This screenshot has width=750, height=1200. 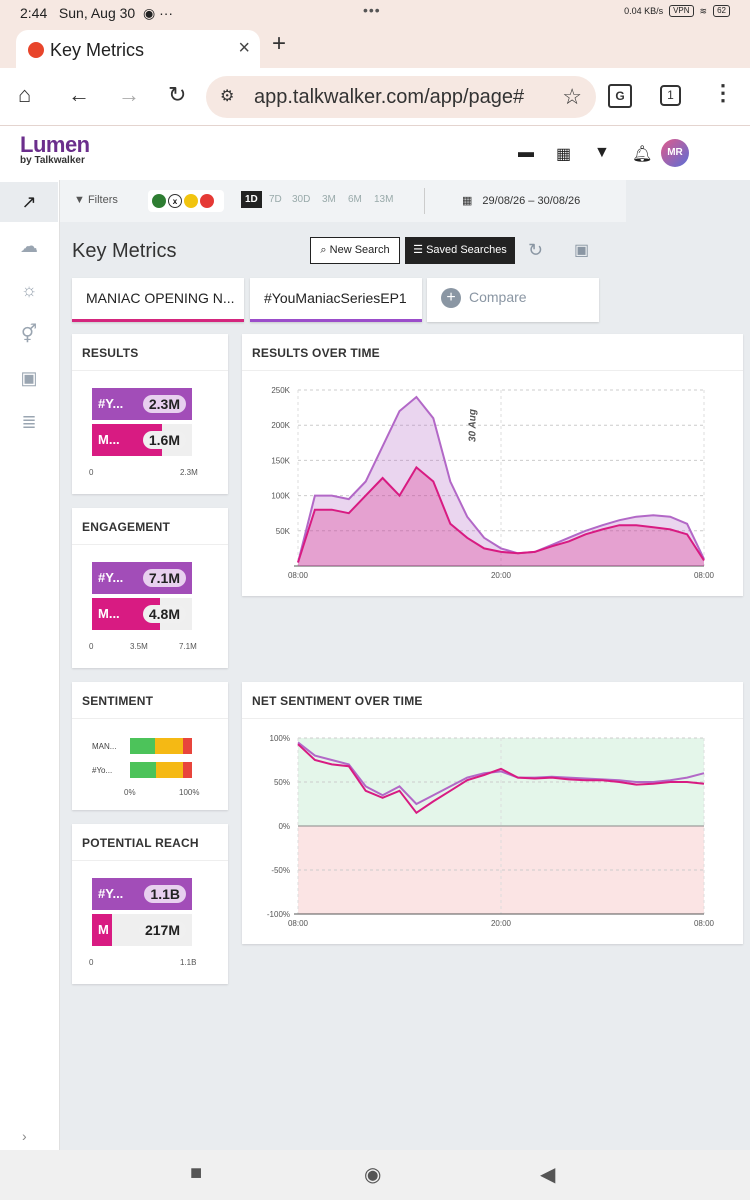 What do you see at coordinates (513, 300) in the screenshot?
I see `compare-button: + Compare` at bounding box center [513, 300].